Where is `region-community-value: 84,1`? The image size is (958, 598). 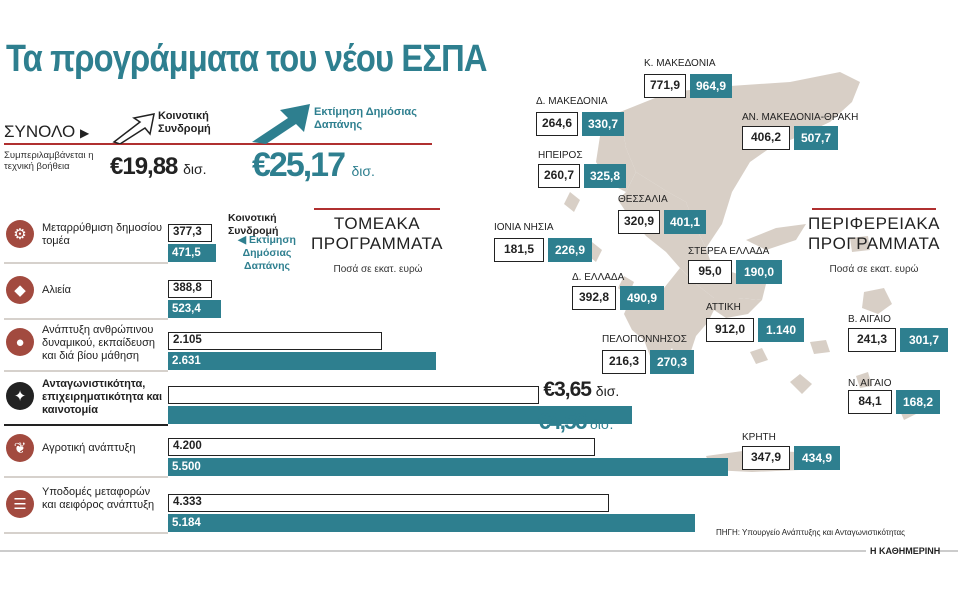 region-community-value: 84,1 is located at coordinates (870, 402).